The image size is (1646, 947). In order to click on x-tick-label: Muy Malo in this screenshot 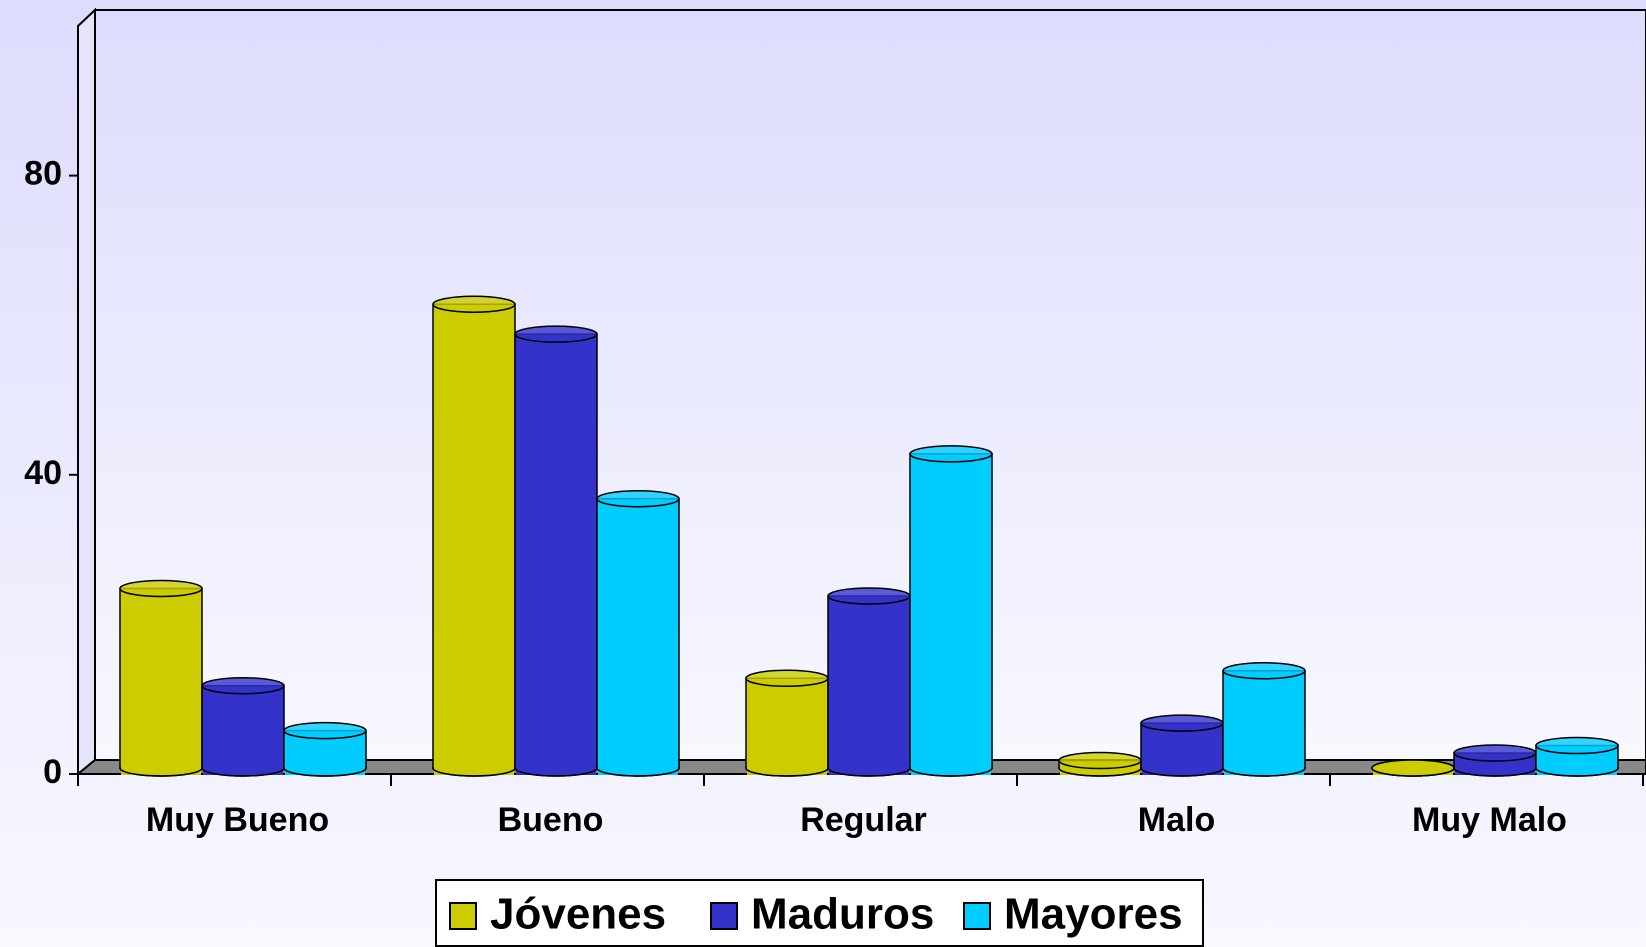, I will do `click(1489, 820)`.